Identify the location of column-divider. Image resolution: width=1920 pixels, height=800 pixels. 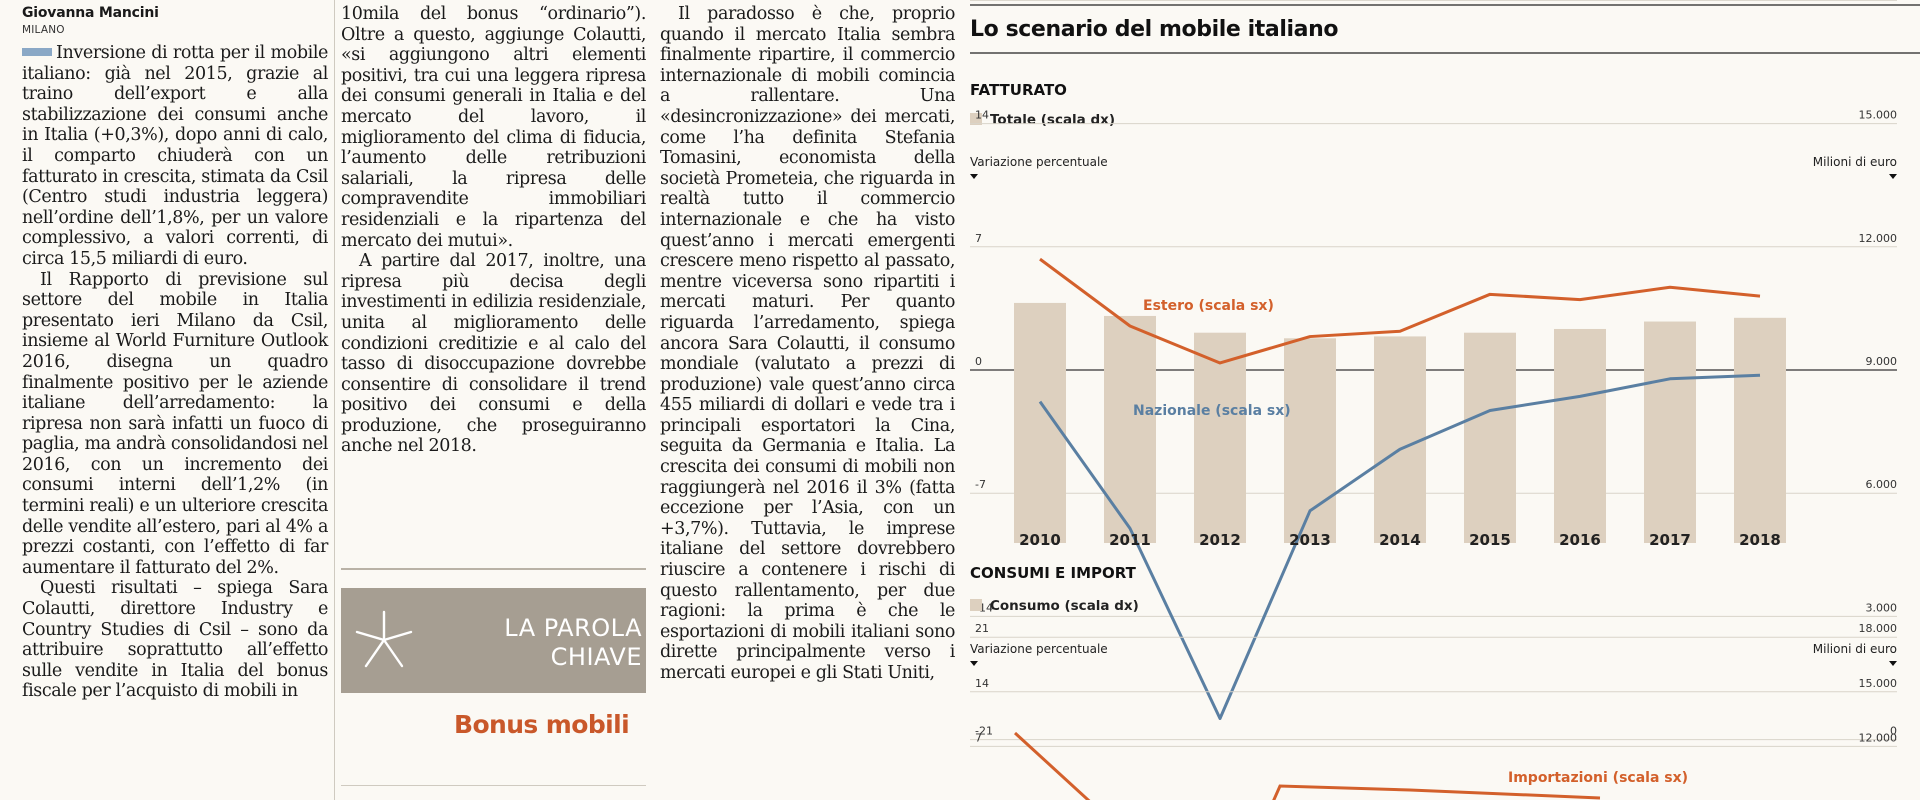
(334, 400).